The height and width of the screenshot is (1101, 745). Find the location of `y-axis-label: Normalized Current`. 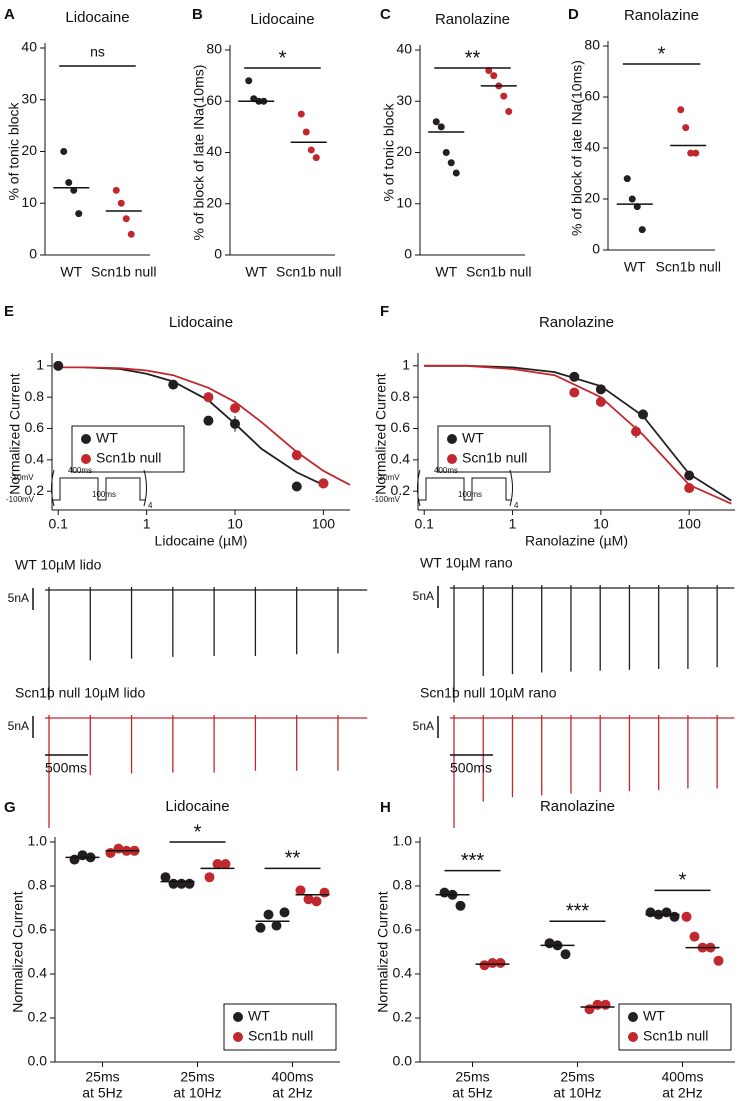

y-axis-label: Normalized Current is located at coordinates (381, 433).